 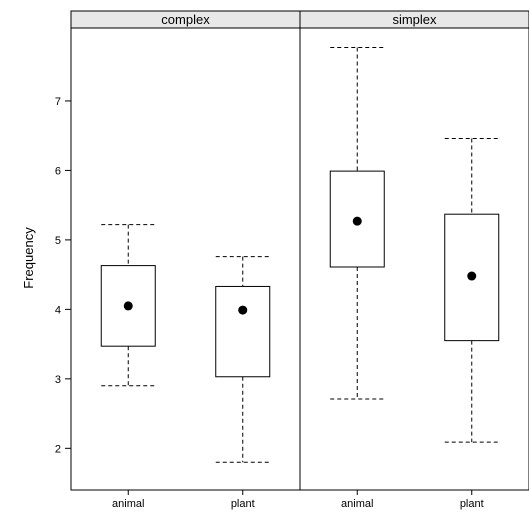 What do you see at coordinates (58, 310) in the screenshot?
I see `y-tick-label: 4` at bounding box center [58, 310].